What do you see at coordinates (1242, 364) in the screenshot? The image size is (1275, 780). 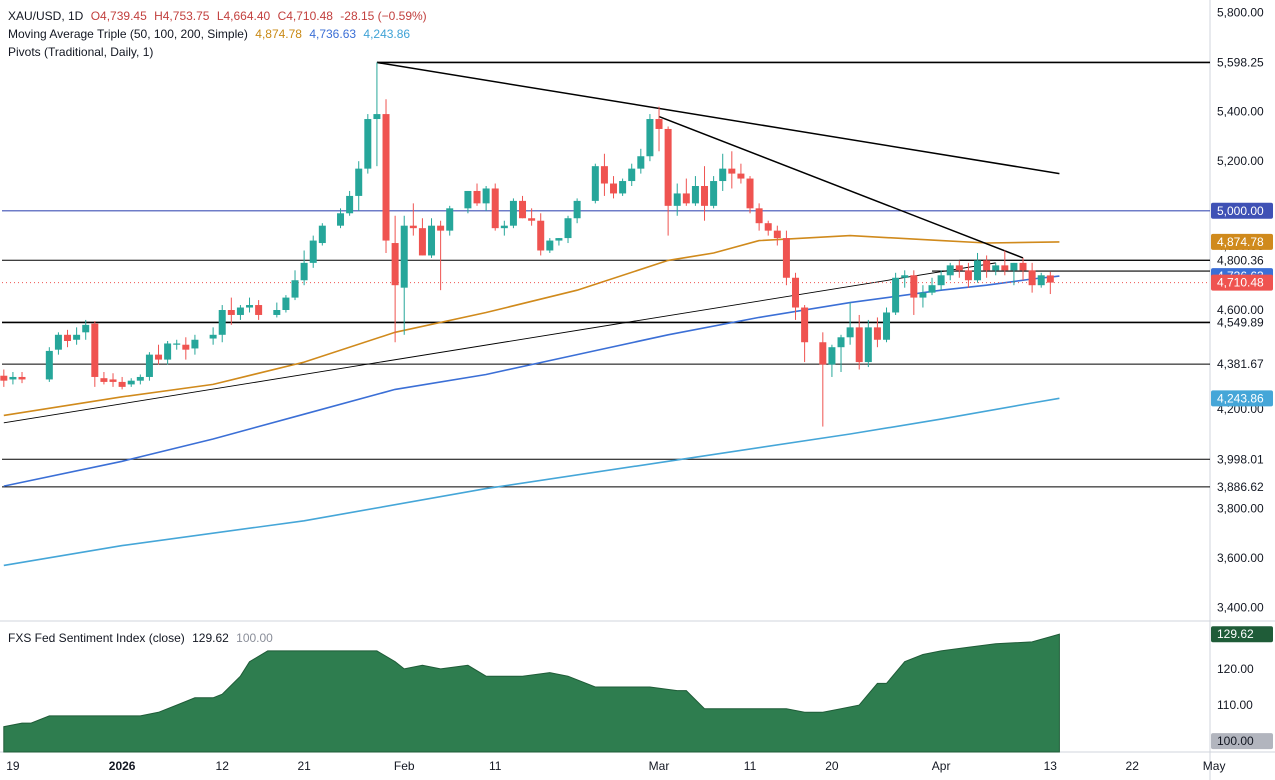 I see `pivot-label-3-group: 4,381.67` at bounding box center [1242, 364].